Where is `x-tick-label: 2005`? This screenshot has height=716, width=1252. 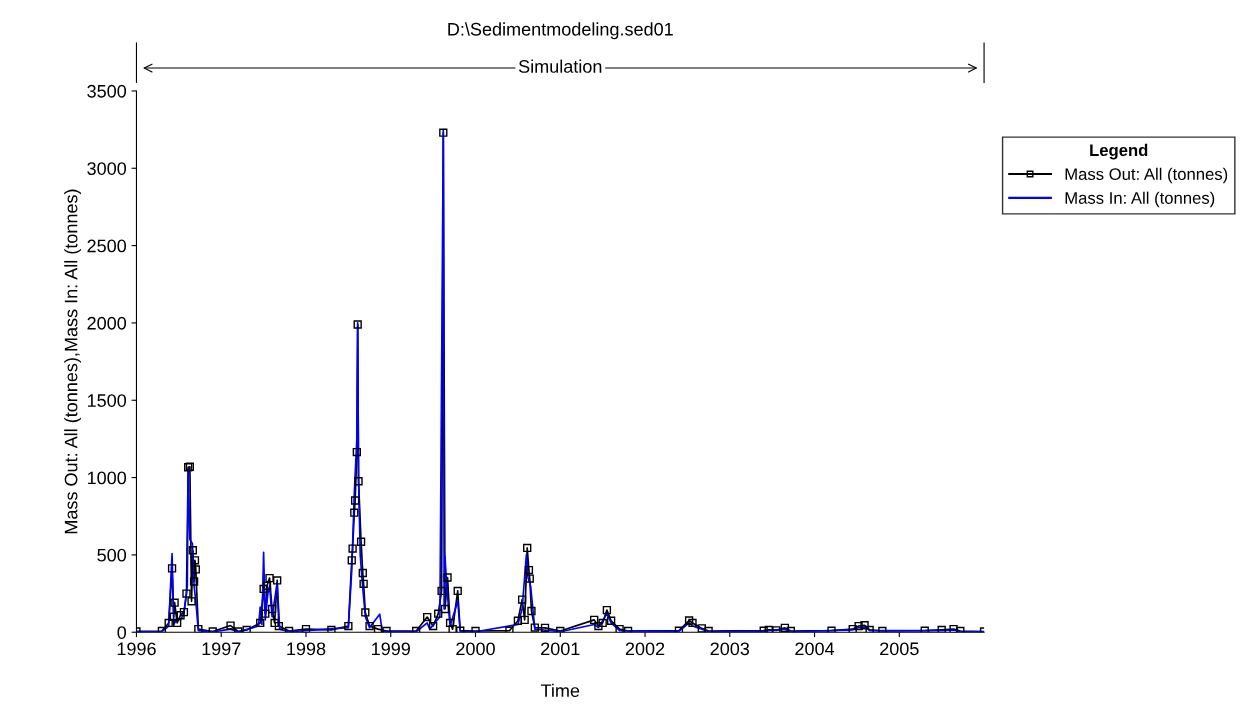
x-tick-label: 2005 is located at coordinates (899, 649).